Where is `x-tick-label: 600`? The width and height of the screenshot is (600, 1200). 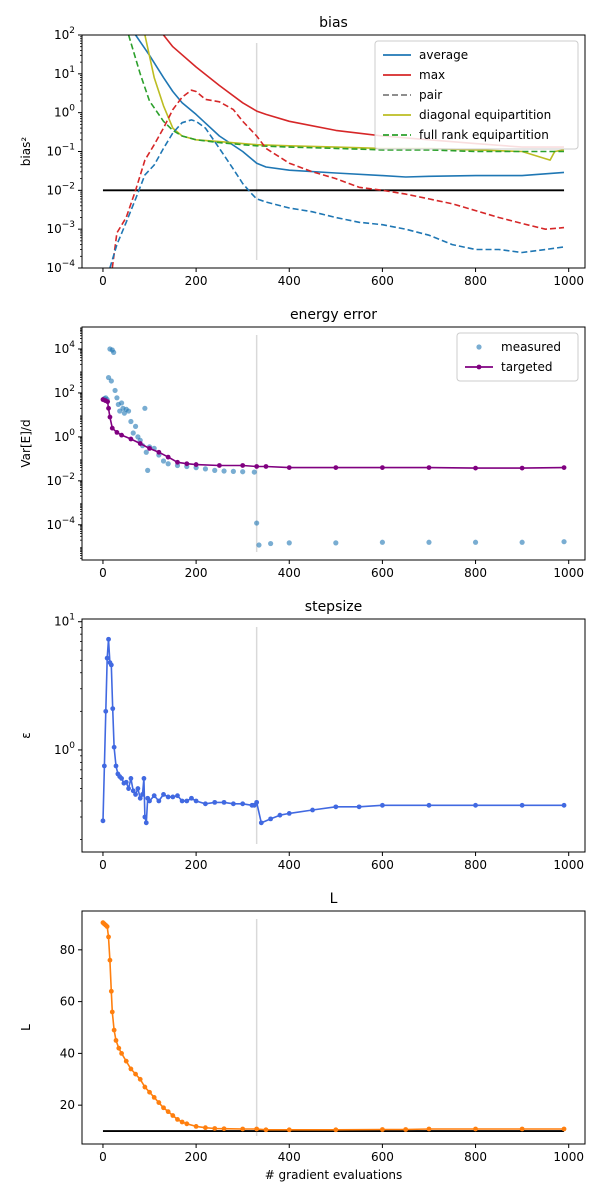 x-tick-label: 600 is located at coordinates (382, 573).